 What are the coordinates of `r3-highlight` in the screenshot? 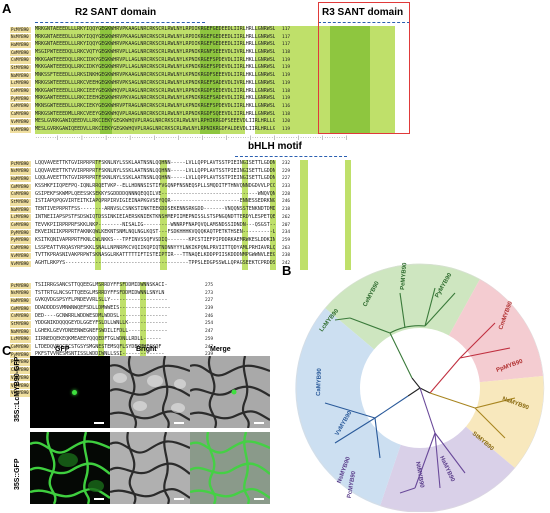 It's located at (325, 80).